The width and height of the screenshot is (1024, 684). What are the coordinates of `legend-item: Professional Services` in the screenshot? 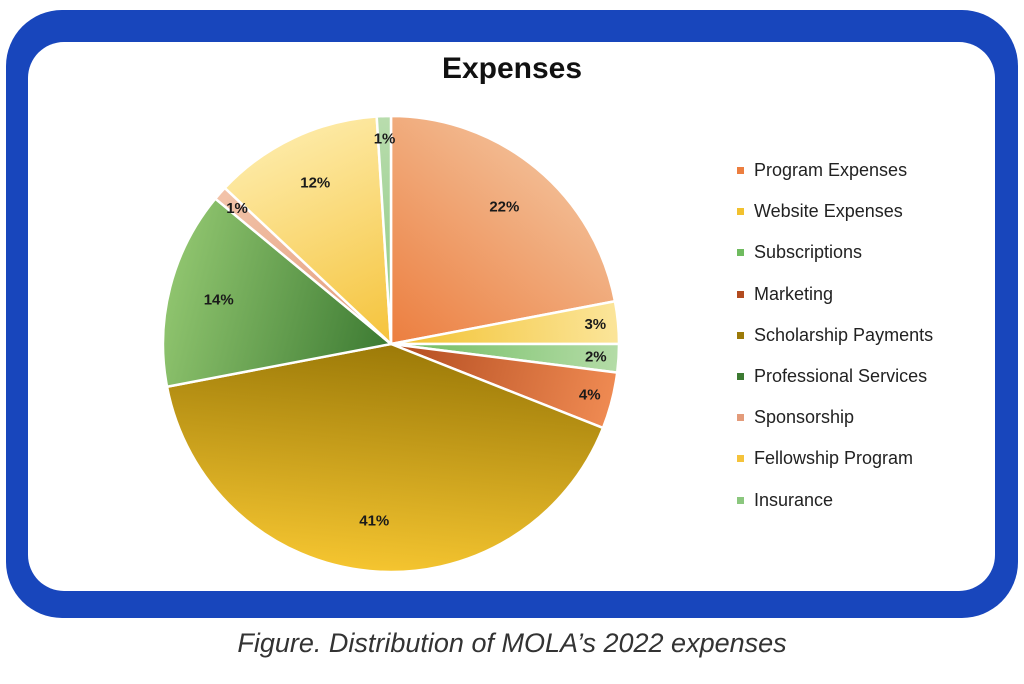 It's located at (835, 376).